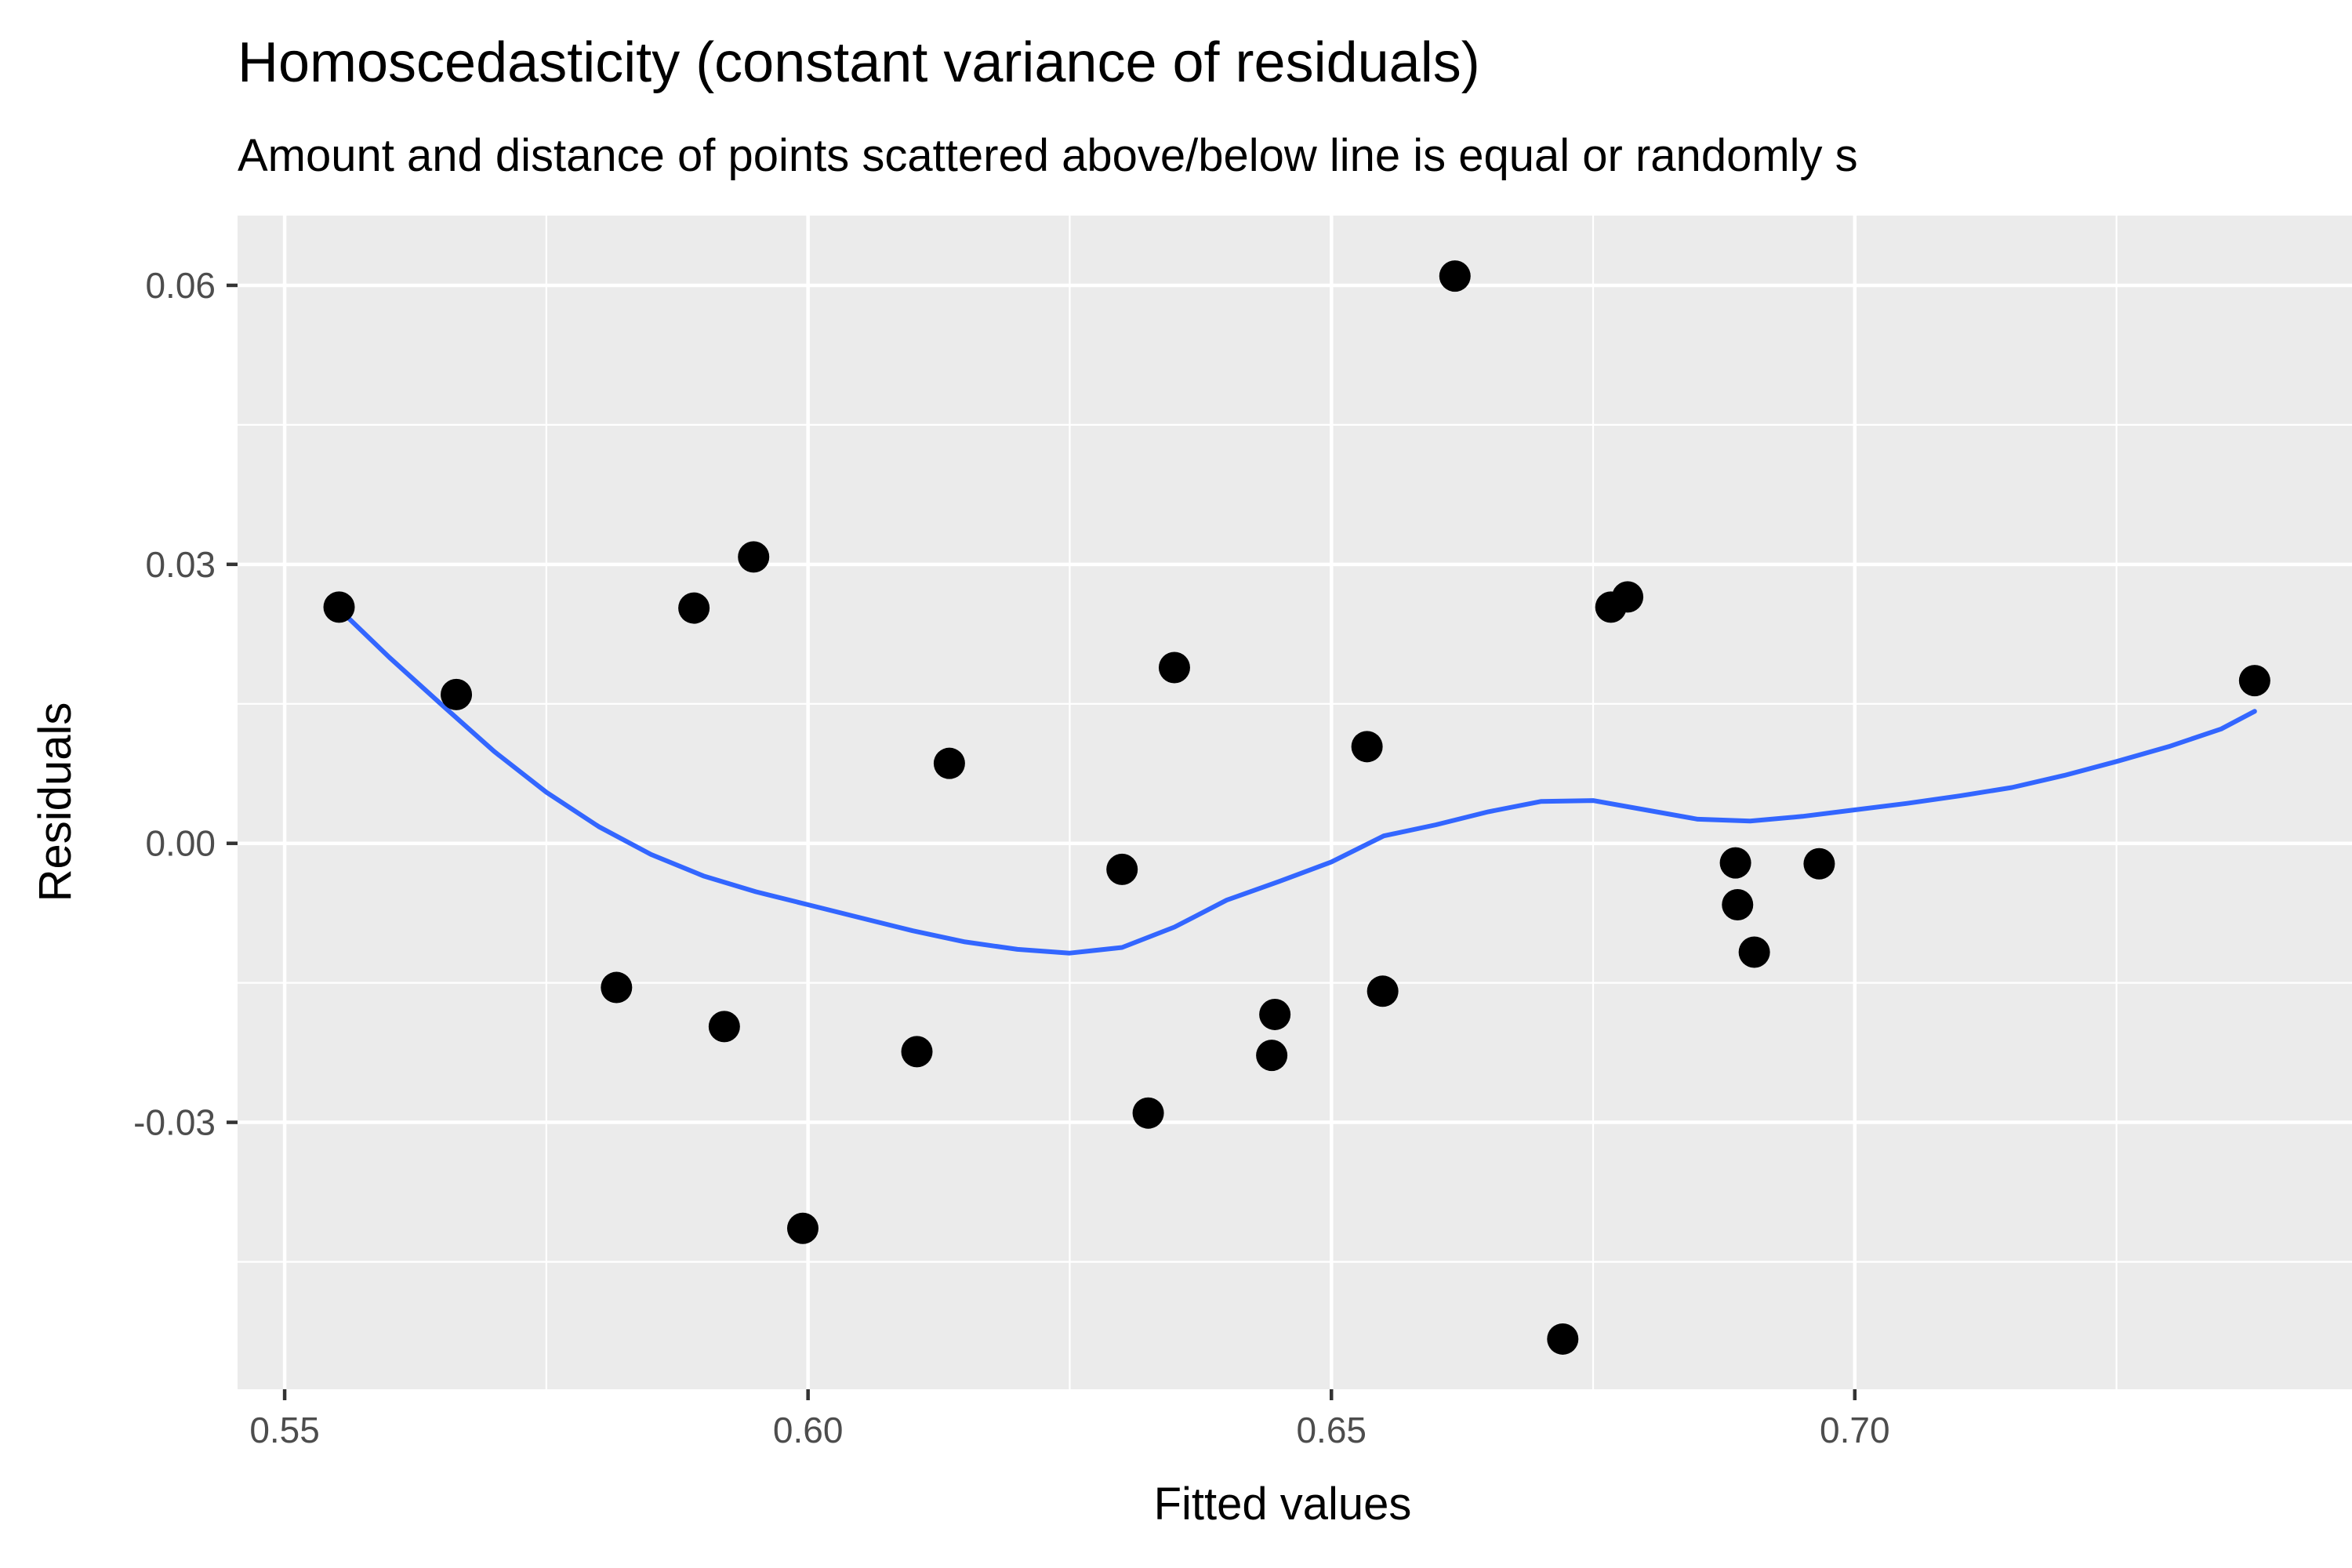 The width and height of the screenshot is (2352, 1568). Describe the element at coordinates (1855, 1430) in the screenshot. I see `x-tick-label: 0.70` at that location.